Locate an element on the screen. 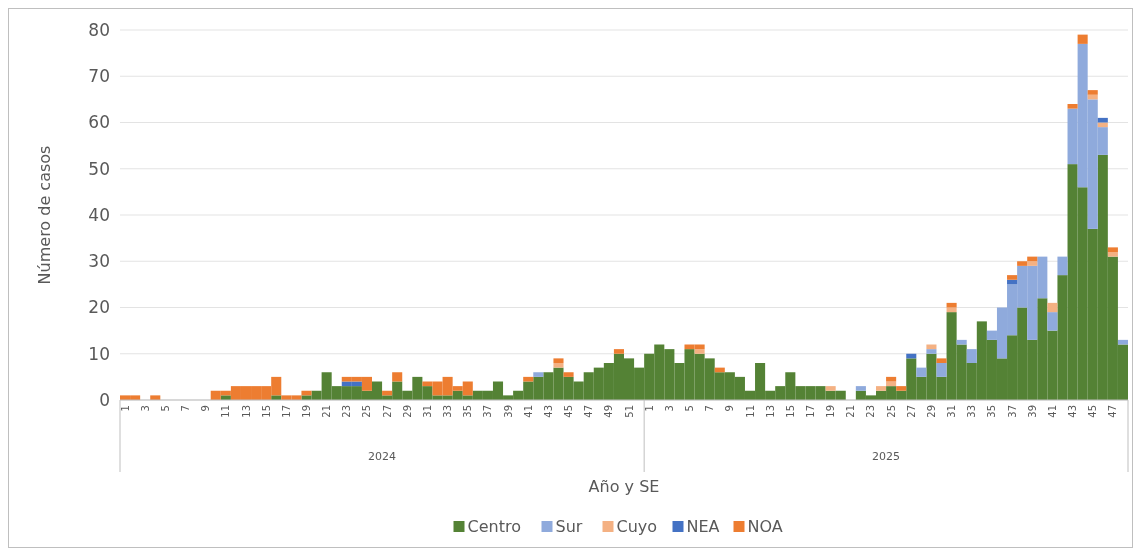 The height and width of the screenshot is (553, 1141). legend-label: Centro is located at coordinates (494, 526).